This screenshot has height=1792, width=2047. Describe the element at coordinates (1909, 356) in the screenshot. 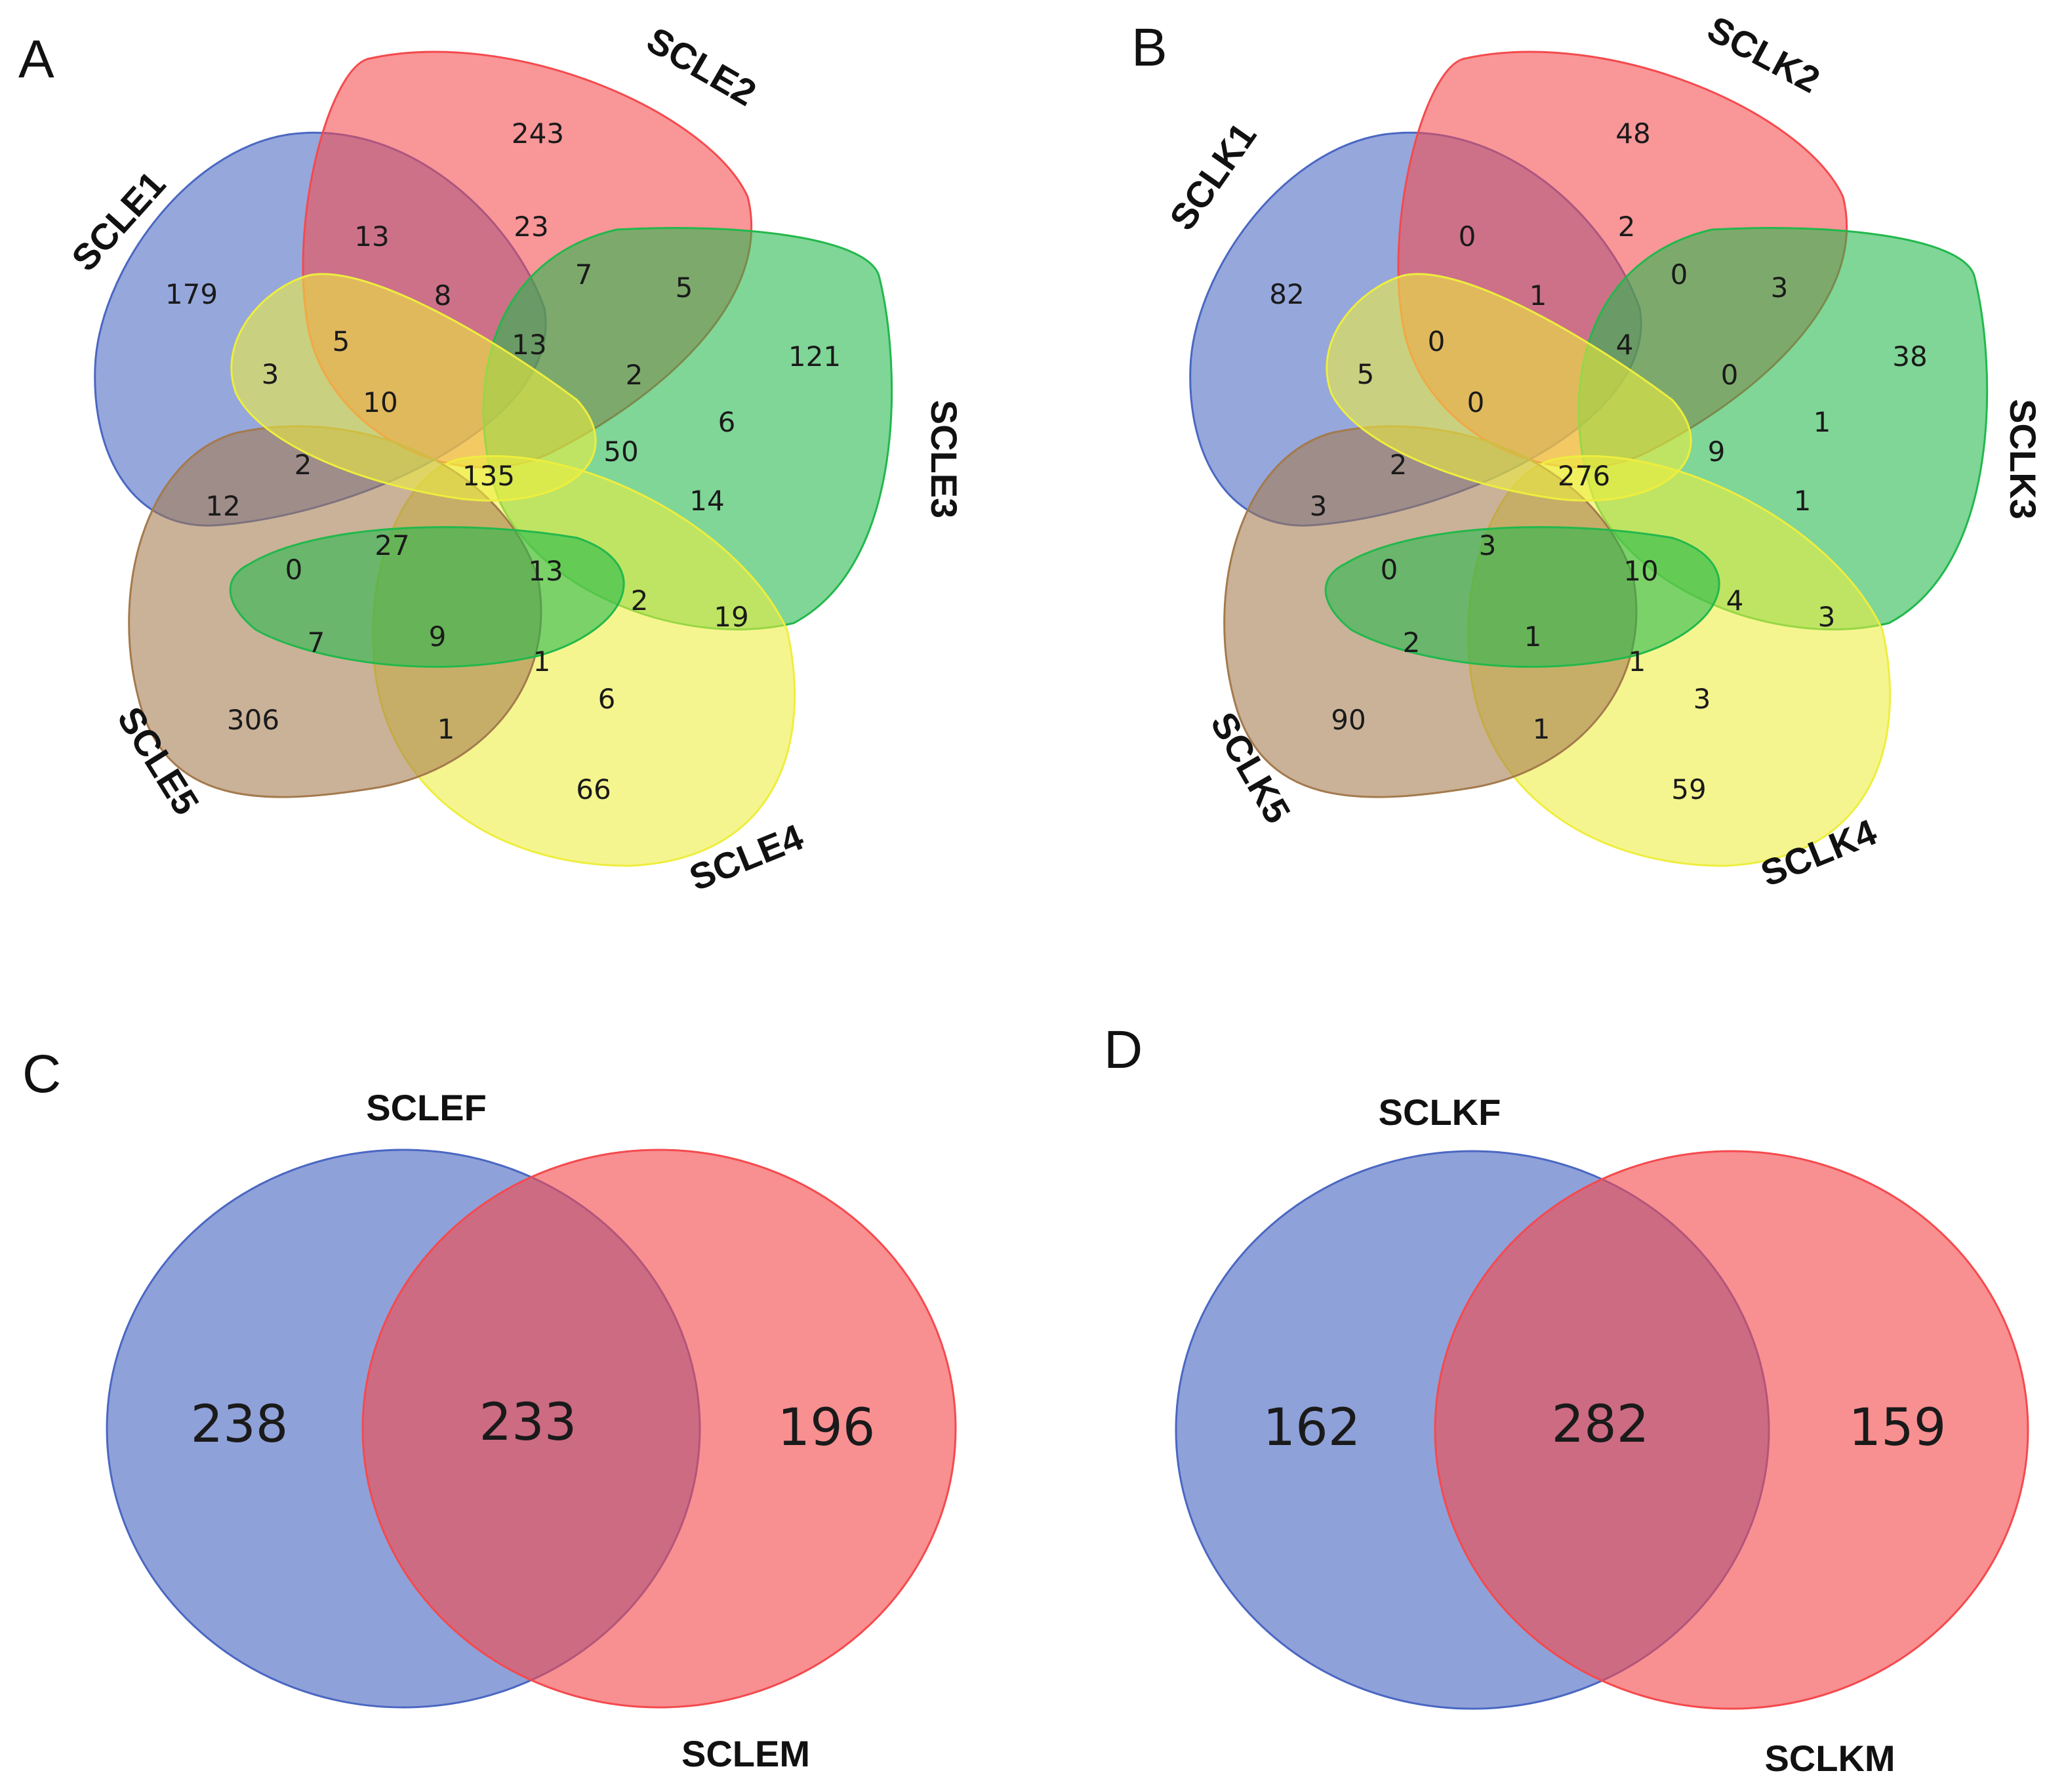

I see `region-count: 38` at that location.